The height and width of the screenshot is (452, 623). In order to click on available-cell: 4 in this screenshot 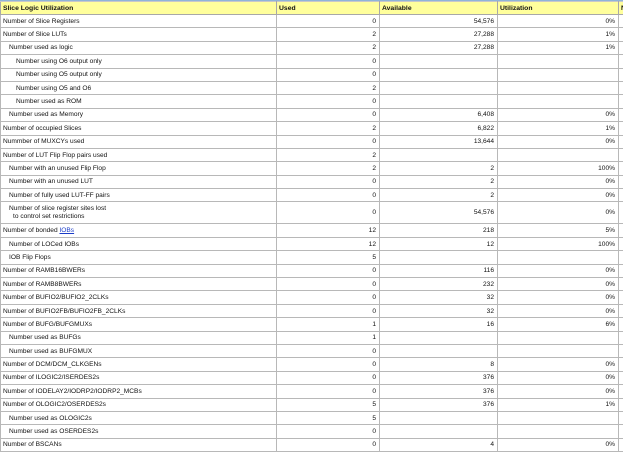, I will do `click(439, 444)`.